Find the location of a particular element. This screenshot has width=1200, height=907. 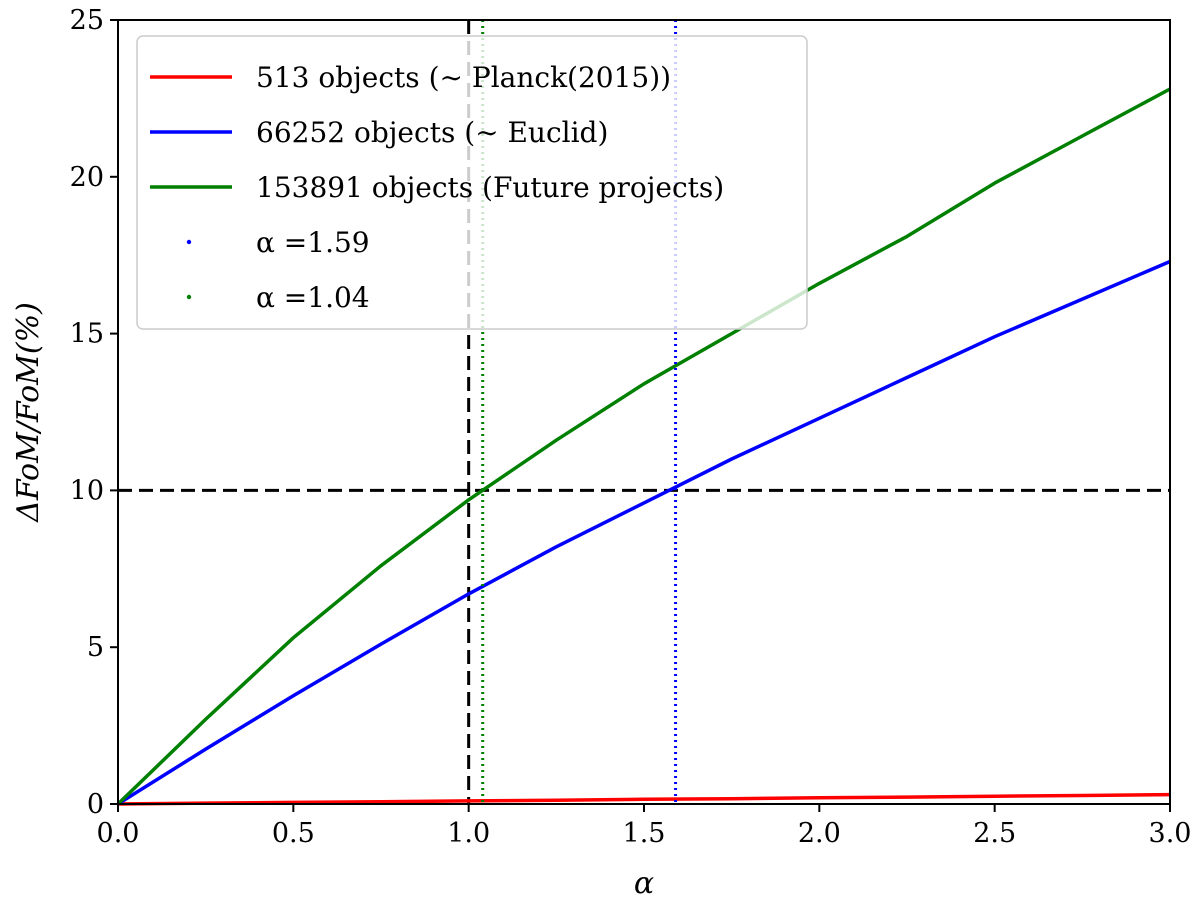

legend-label-0: 513 objects (∼ Planck(2015)) is located at coordinates (463, 77).